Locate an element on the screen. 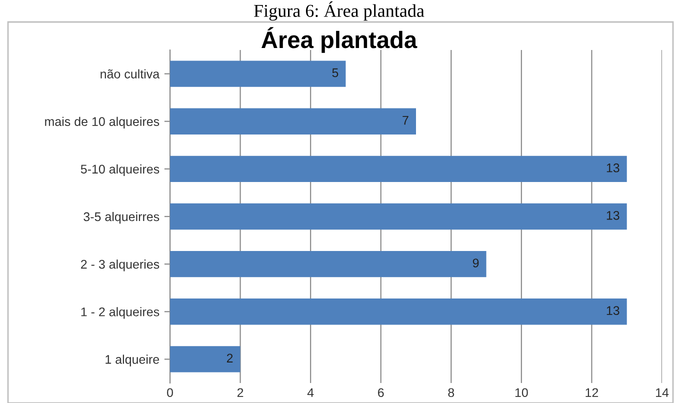 The image size is (678, 403). text: Figura 6: Área plantada is located at coordinates (339, 11).